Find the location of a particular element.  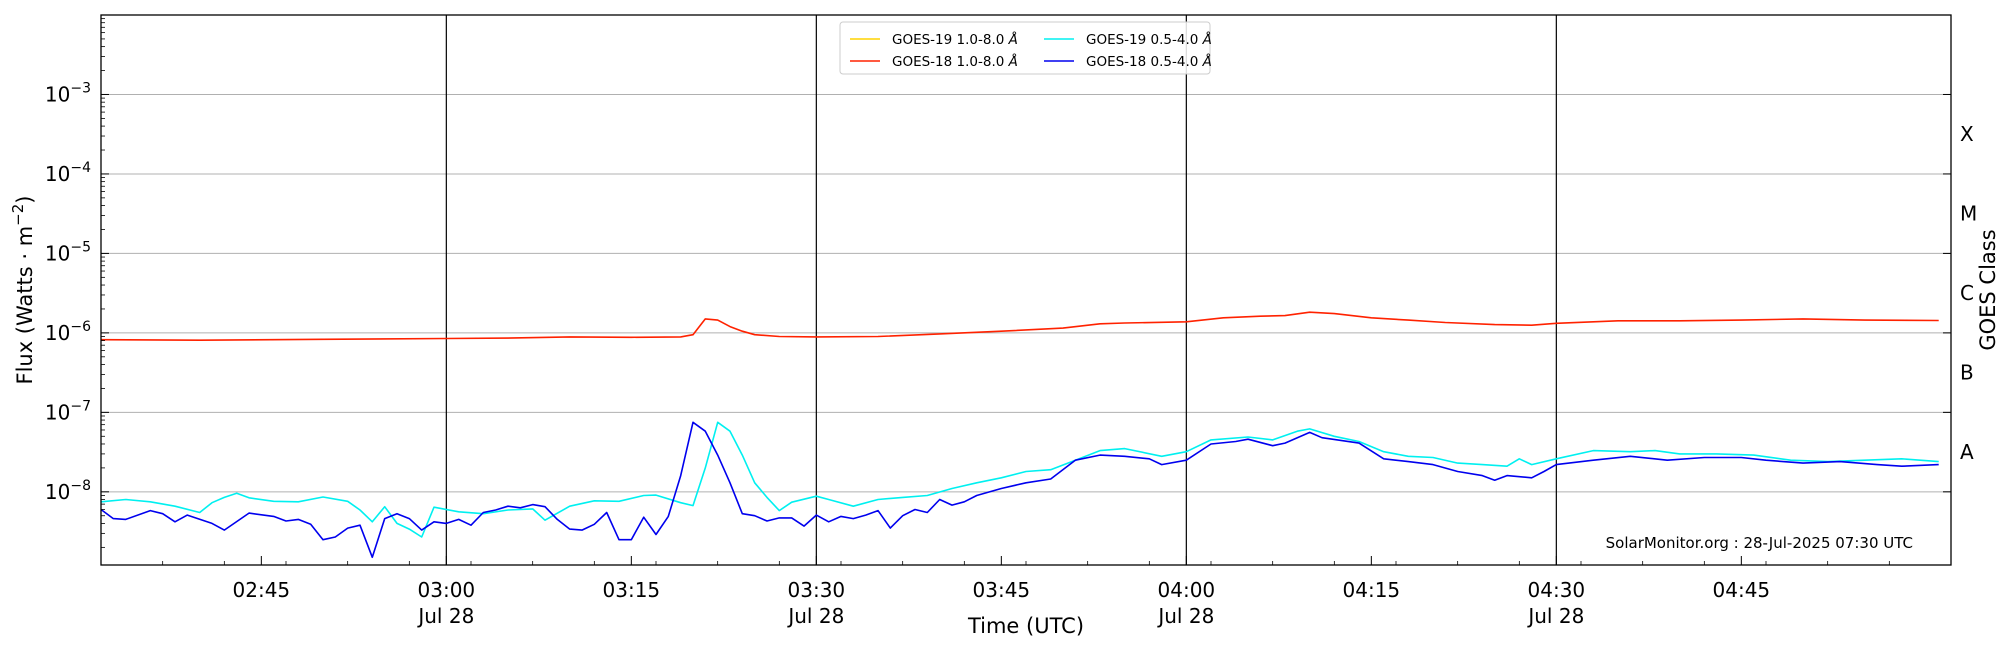

credit-text: SolarMonitor.org : 28-Jul-2025 07:30 UTC is located at coordinates (1759, 543).